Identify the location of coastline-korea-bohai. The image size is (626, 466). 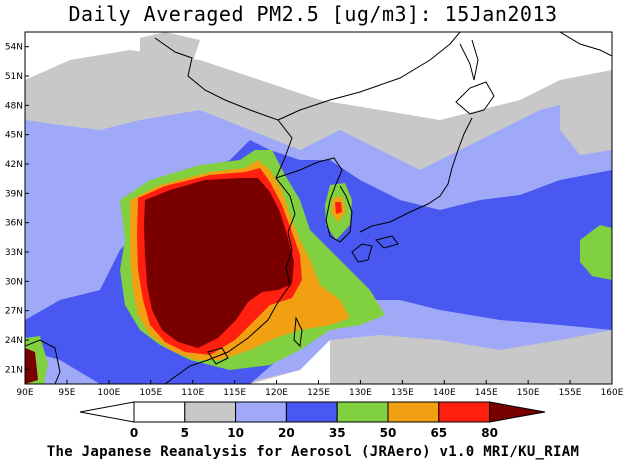
(309, 171).